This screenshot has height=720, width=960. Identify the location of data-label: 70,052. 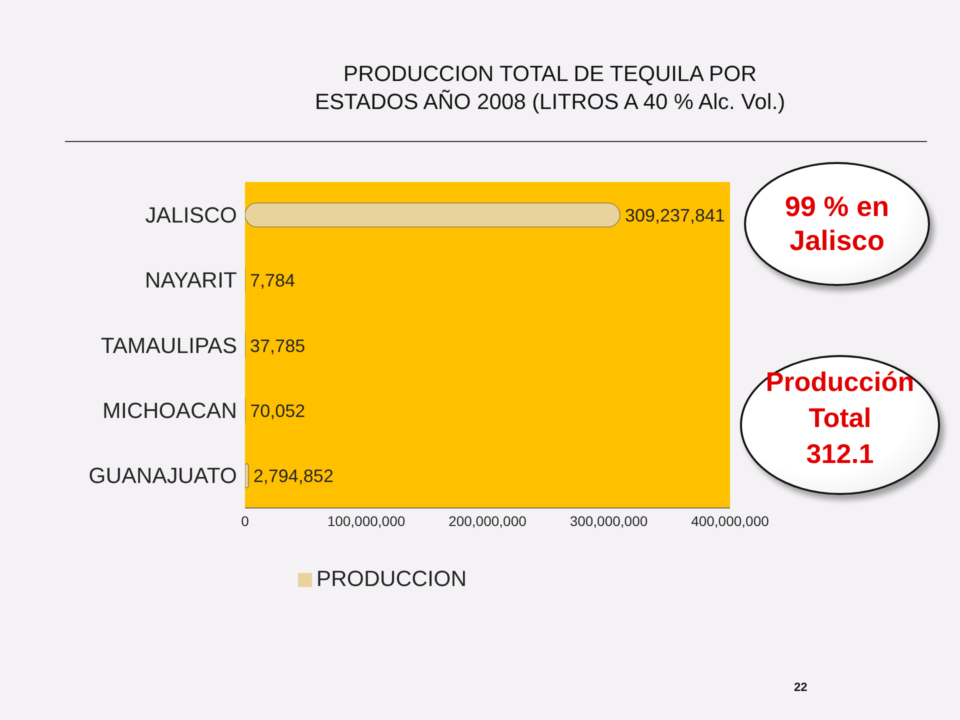
(278, 410).